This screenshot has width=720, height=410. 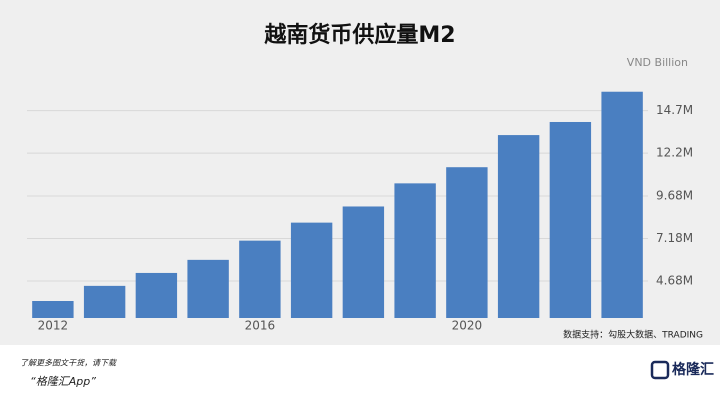 What do you see at coordinates (674, 153) in the screenshot?
I see `y-tick-label: 12.2M` at bounding box center [674, 153].